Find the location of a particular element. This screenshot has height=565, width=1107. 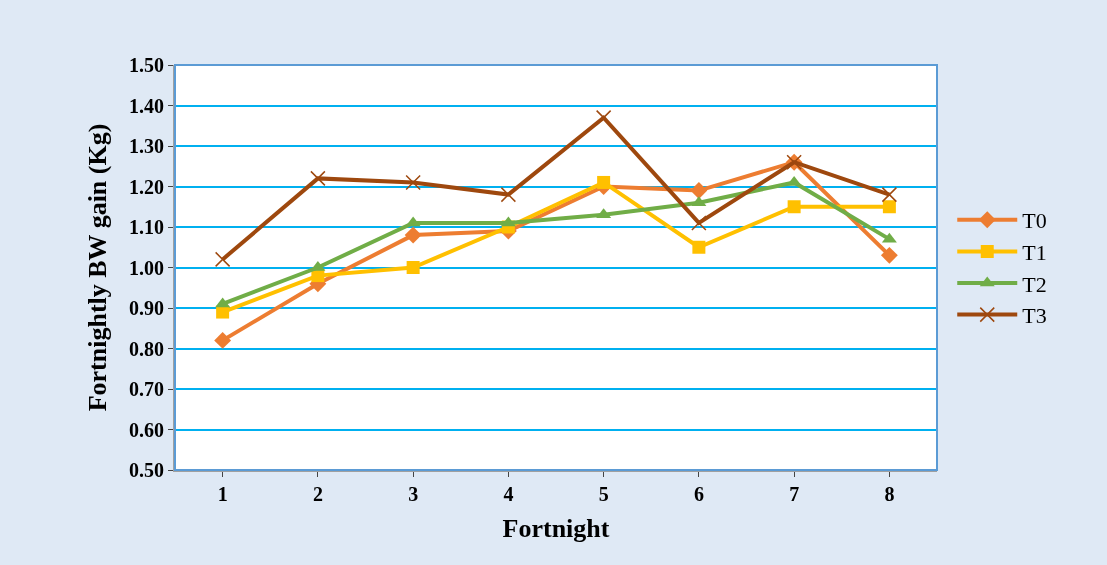

x-tick-label: 5 is located at coordinates (603, 494).